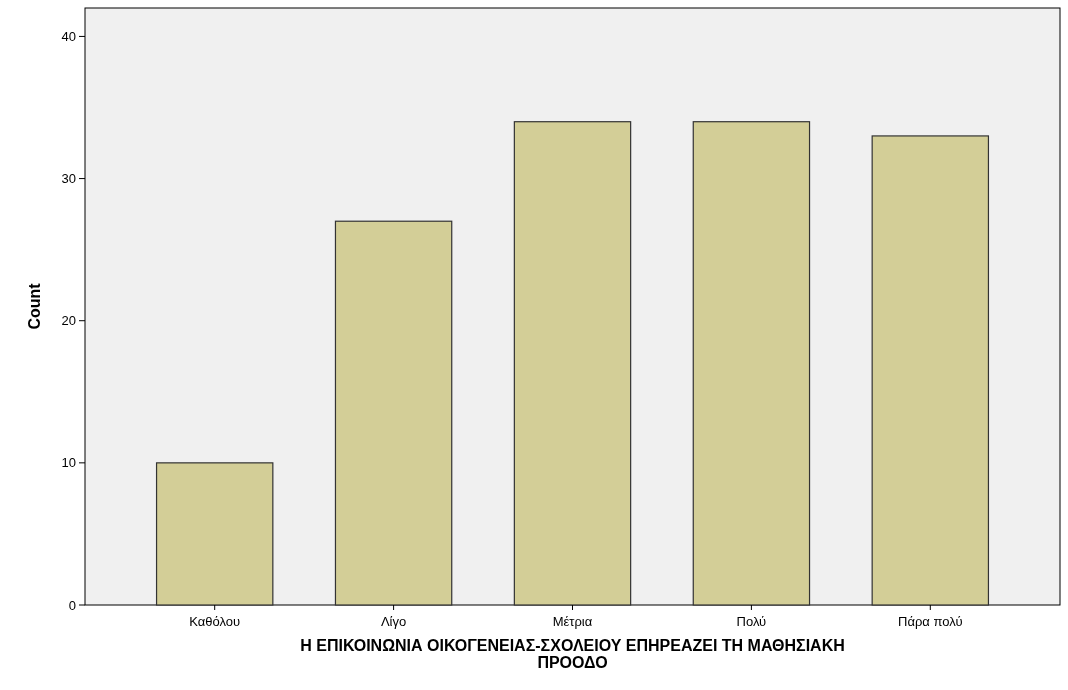 This screenshot has height=690, width=1068. I want to click on x-tick-label: Λίγο, so click(393, 621).